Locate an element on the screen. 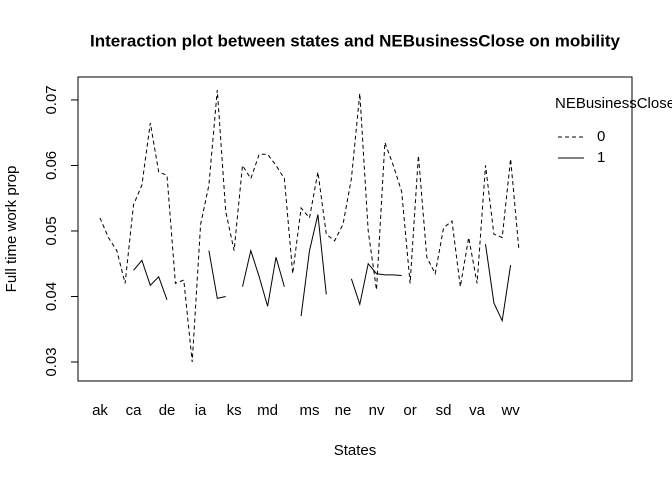 The width and height of the screenshot is (672, 480). x-tick-label: ks is located at coordinates (234, 410).